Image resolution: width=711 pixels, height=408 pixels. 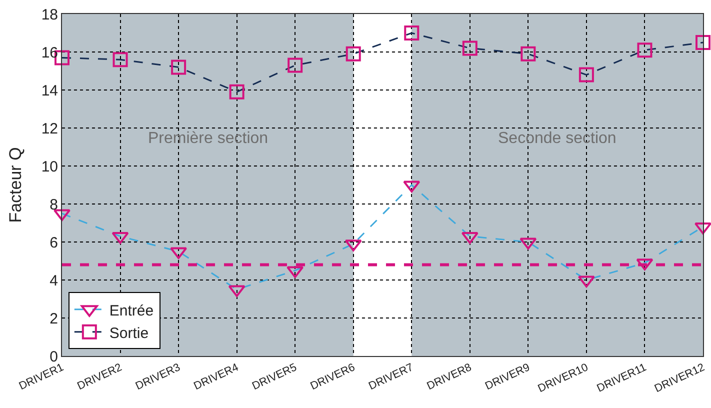 What do you see at coordinates (49, 129) in the screenshot?
I see `y-tick-label: 12` at bounding box center [49, 129].